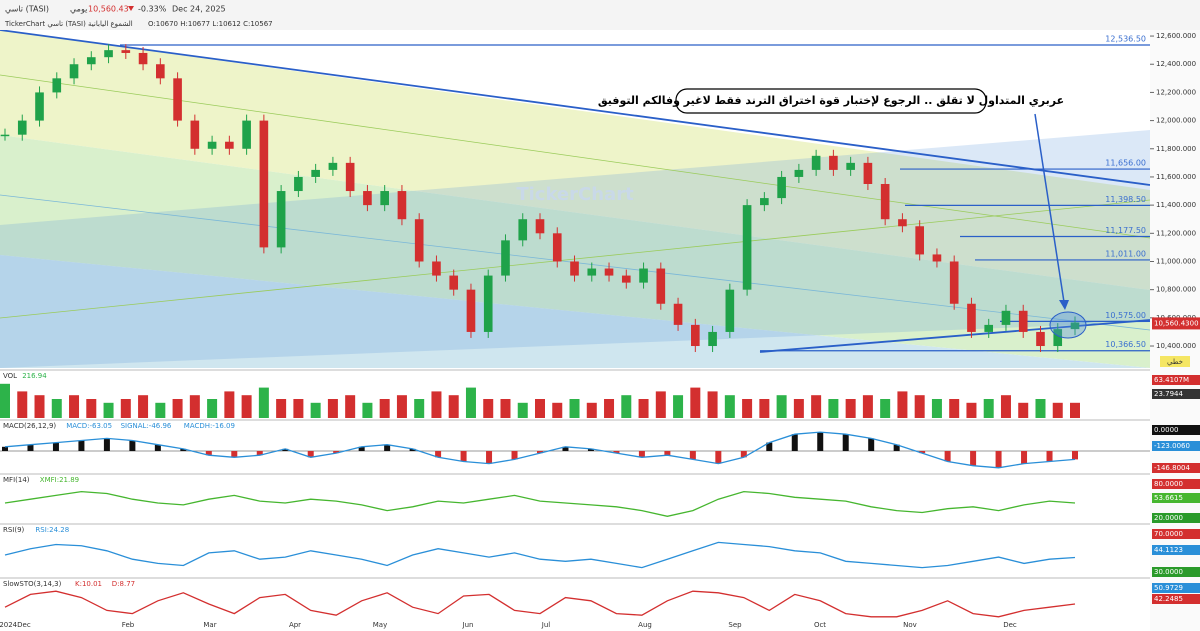  What do you see at coordinates (645, 625) in the screenshot?
I see `x-tick-label: Aug` at bounding box center [645, 625].